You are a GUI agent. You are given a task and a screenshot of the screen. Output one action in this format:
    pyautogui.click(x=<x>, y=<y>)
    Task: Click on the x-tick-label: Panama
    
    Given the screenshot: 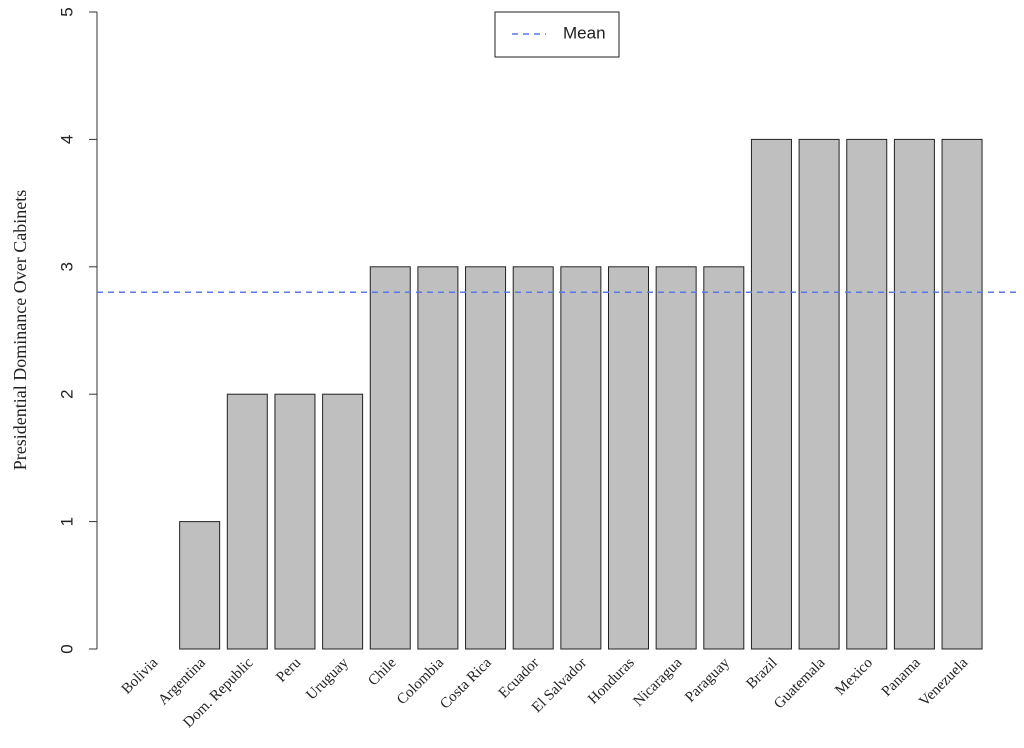 What is the action you would take?
    pyautogui.click(x=901, y=677)
    